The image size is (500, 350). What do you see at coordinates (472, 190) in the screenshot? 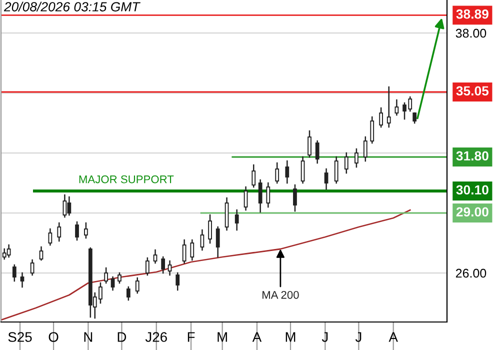
I see `data-label: 30.10` at bounding box center [472, 190].